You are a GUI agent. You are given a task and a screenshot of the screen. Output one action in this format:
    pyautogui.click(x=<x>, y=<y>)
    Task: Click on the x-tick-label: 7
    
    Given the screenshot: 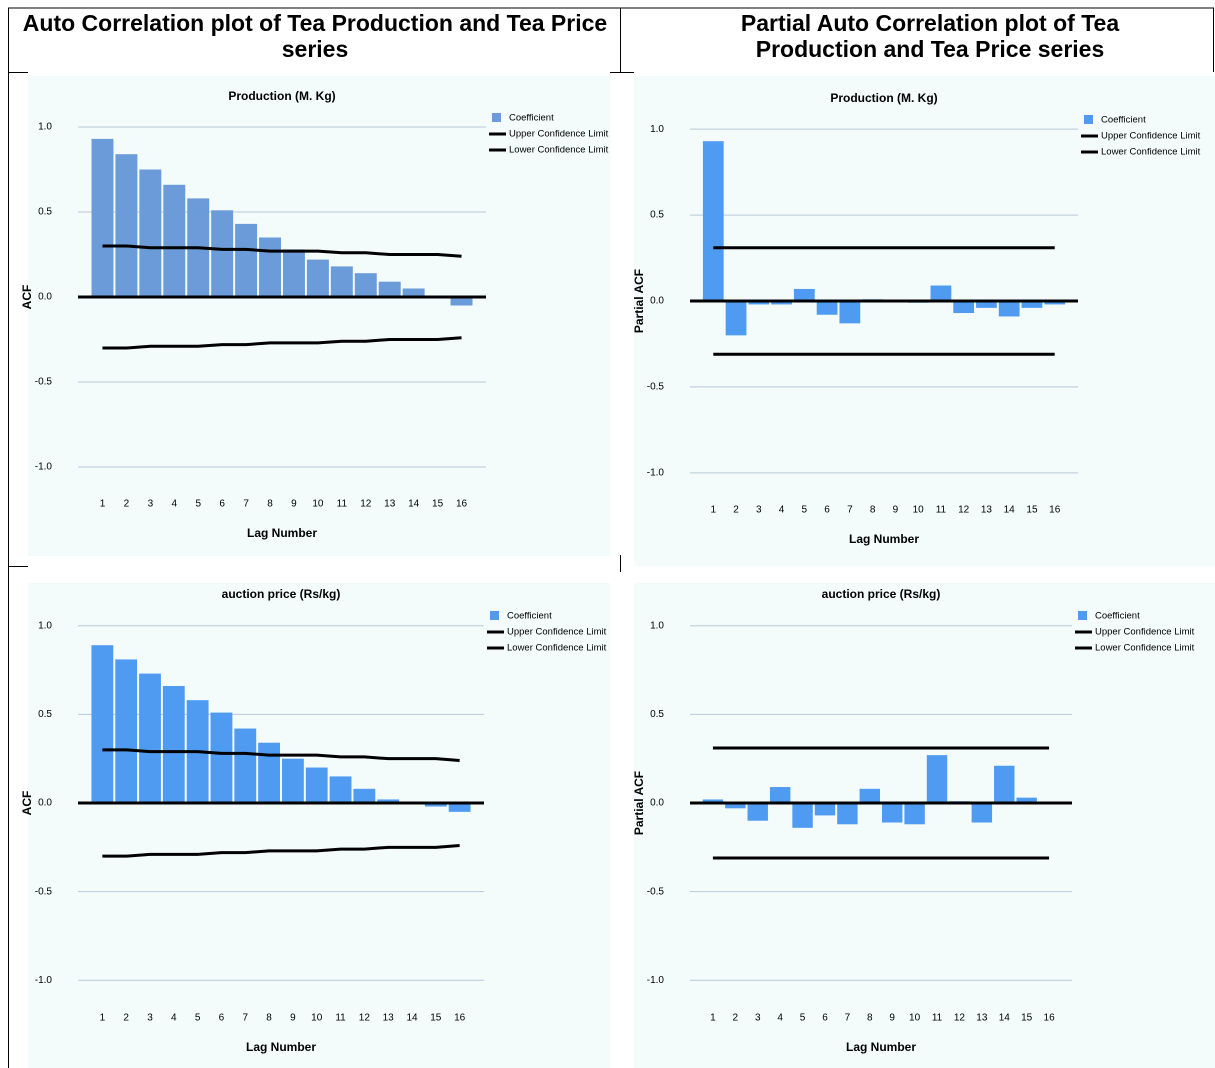 What is the action you would take?
    pyautogui.click(x=245, y=1018)
    